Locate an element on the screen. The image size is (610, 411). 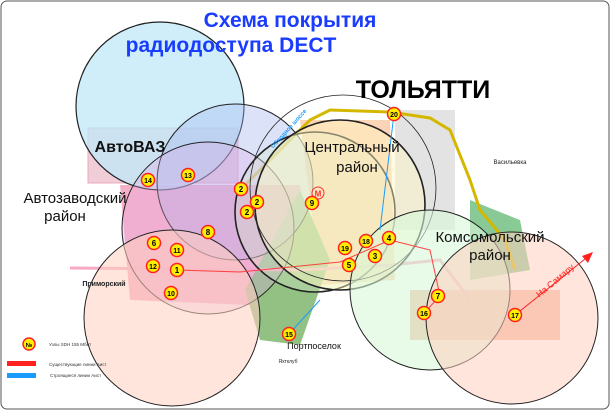
sdh-node-label: 5 is located at coordinates (349, 265).